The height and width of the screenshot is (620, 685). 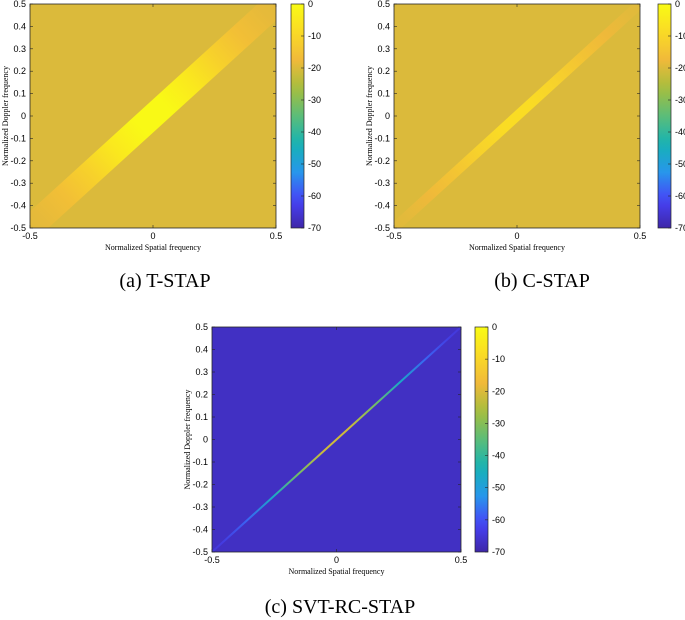 What do you see at coordinates (165, 281) in the screenshot?
I see `caption-t-stap: (a) T-STAP` at bounding box center [165, 281].